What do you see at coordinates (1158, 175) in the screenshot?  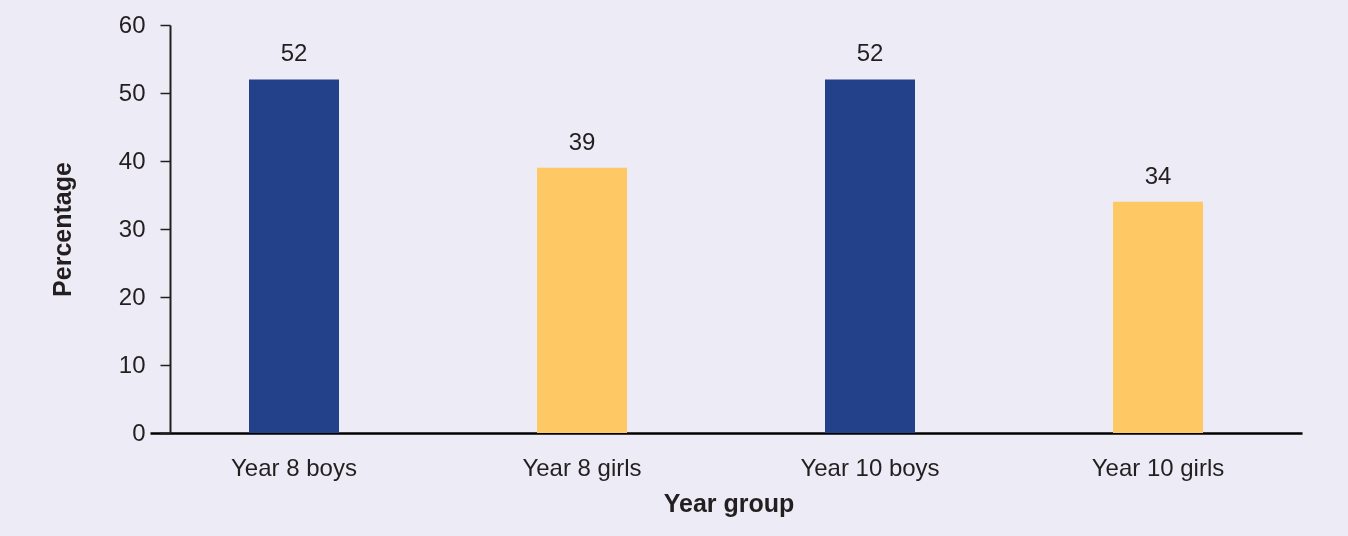 I see `data-label: 34` at bounding box center [1158, 175].